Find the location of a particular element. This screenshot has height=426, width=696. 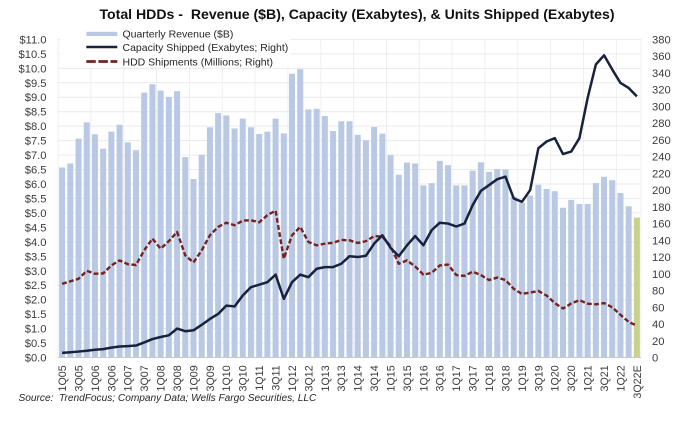

svg-text: 240 is located at coordinates (661, 158).